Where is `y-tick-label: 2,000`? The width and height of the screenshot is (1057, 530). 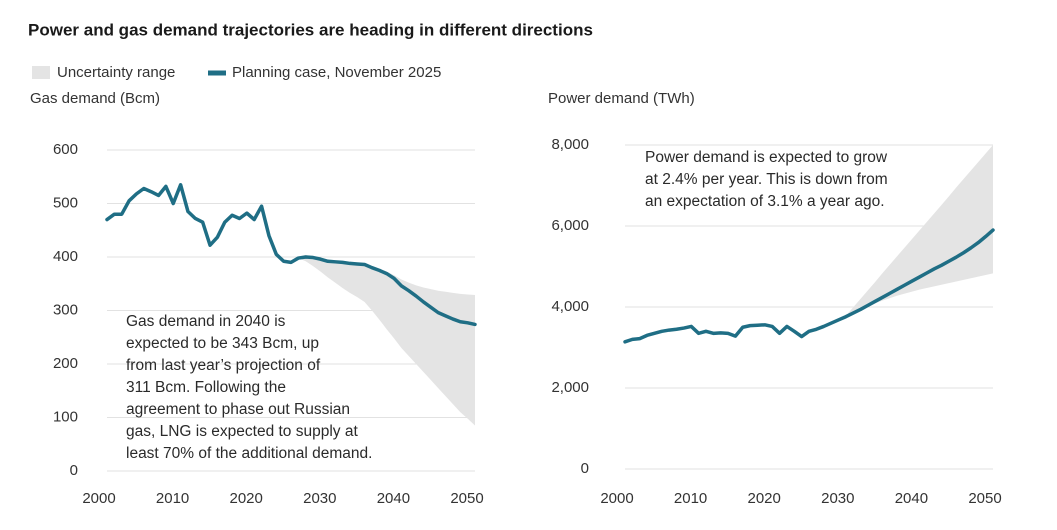 y-tick-label: 2,000 is located at coordinates (570, 387).